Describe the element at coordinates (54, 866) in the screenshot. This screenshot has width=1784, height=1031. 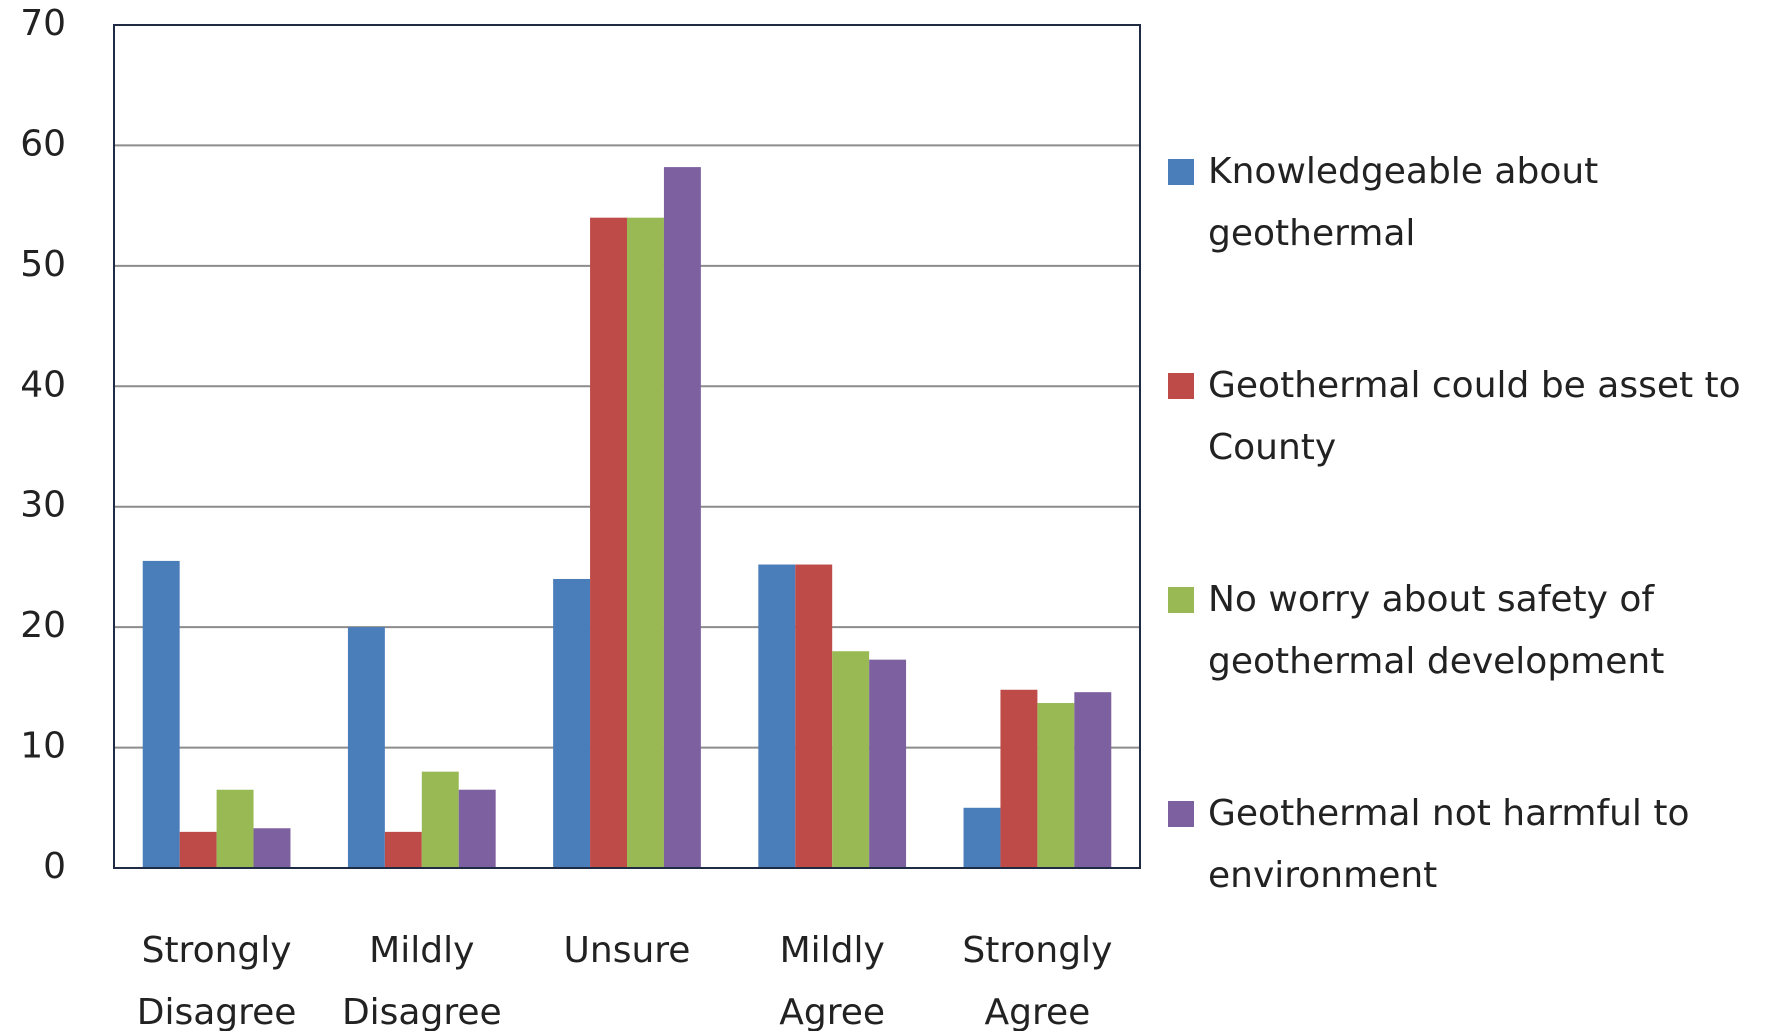
I see `y-tick-label: 0` at that location.